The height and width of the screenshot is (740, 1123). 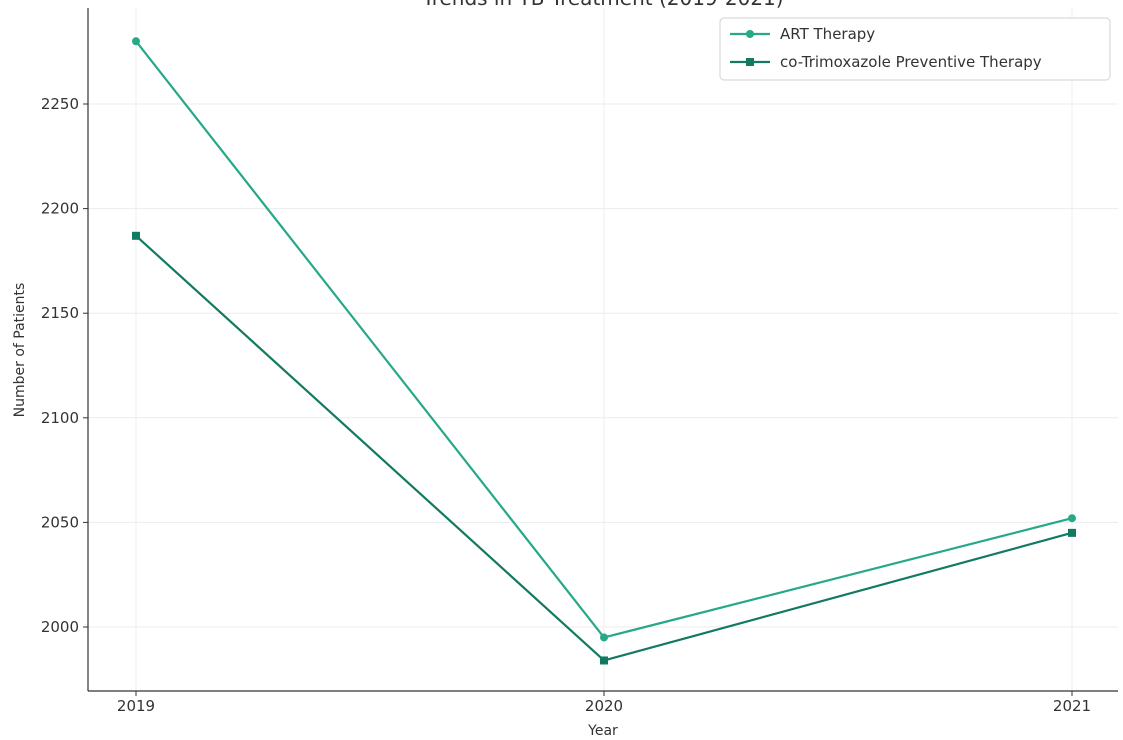 I want to click on legend-item: co-Trimoxazole Preventive Therapy, so click(x=886, y=62).